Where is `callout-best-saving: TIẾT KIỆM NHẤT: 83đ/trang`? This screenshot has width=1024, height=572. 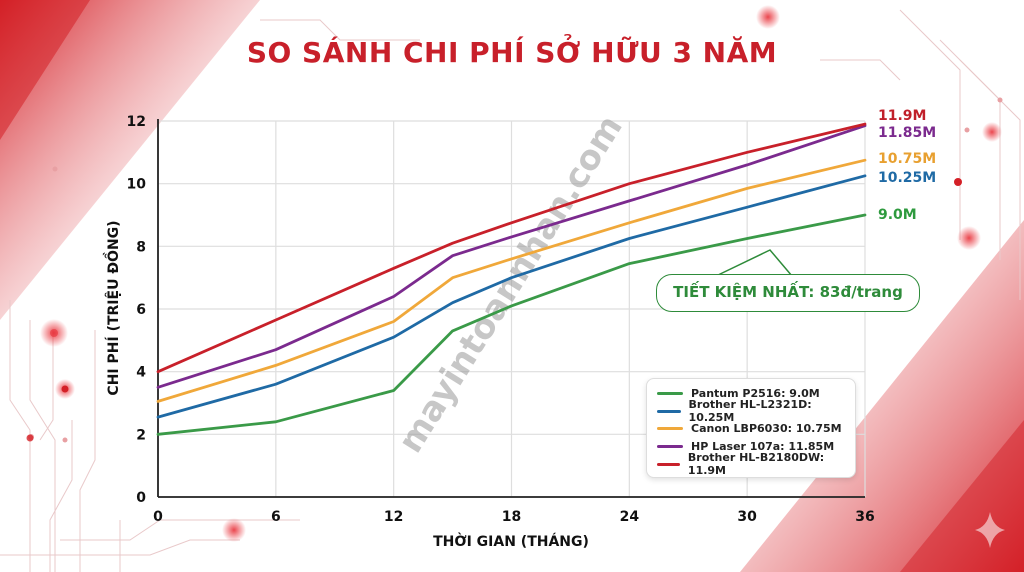 callout-best-saving: TIẾT KIỆM NHẤT: 83đ/trang is located at coordinates (788, 293).